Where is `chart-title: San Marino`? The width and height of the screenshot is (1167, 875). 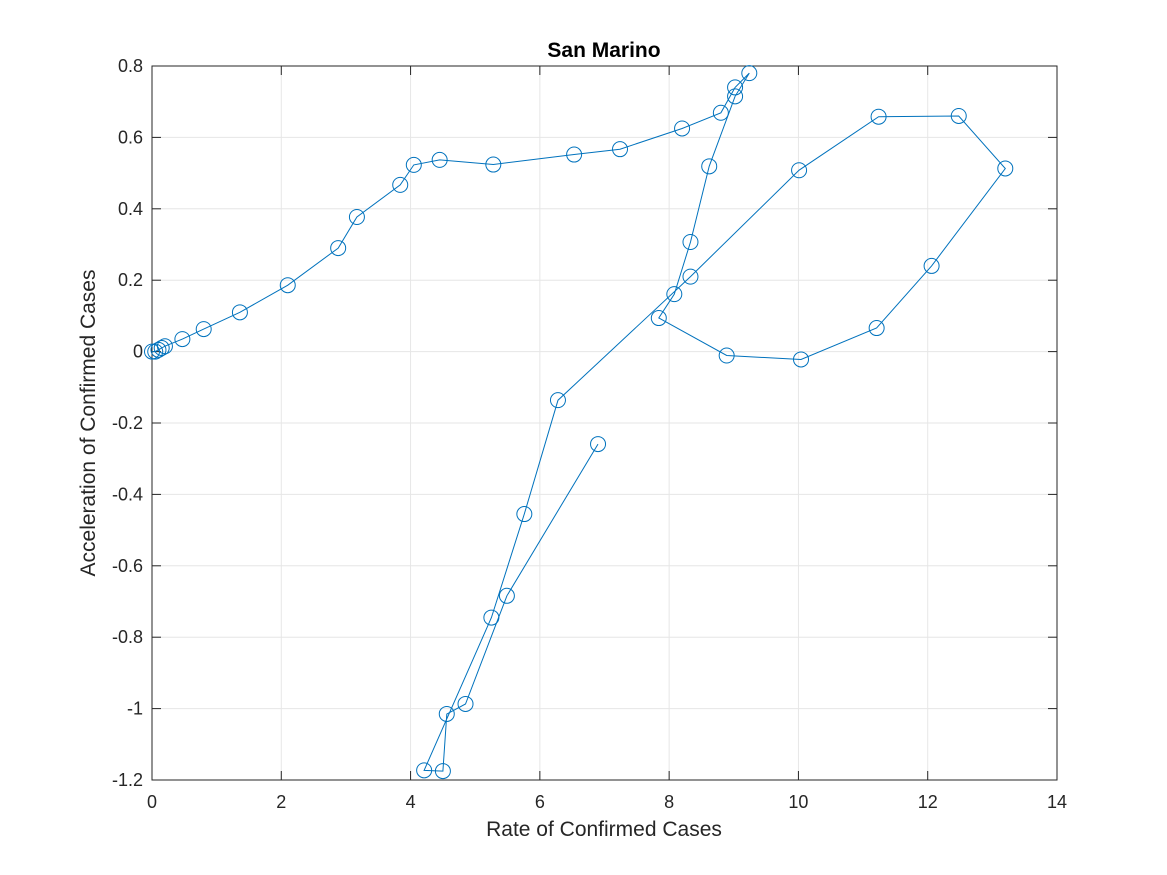 chart-title: San Marino is located at coordinates (603, 50).